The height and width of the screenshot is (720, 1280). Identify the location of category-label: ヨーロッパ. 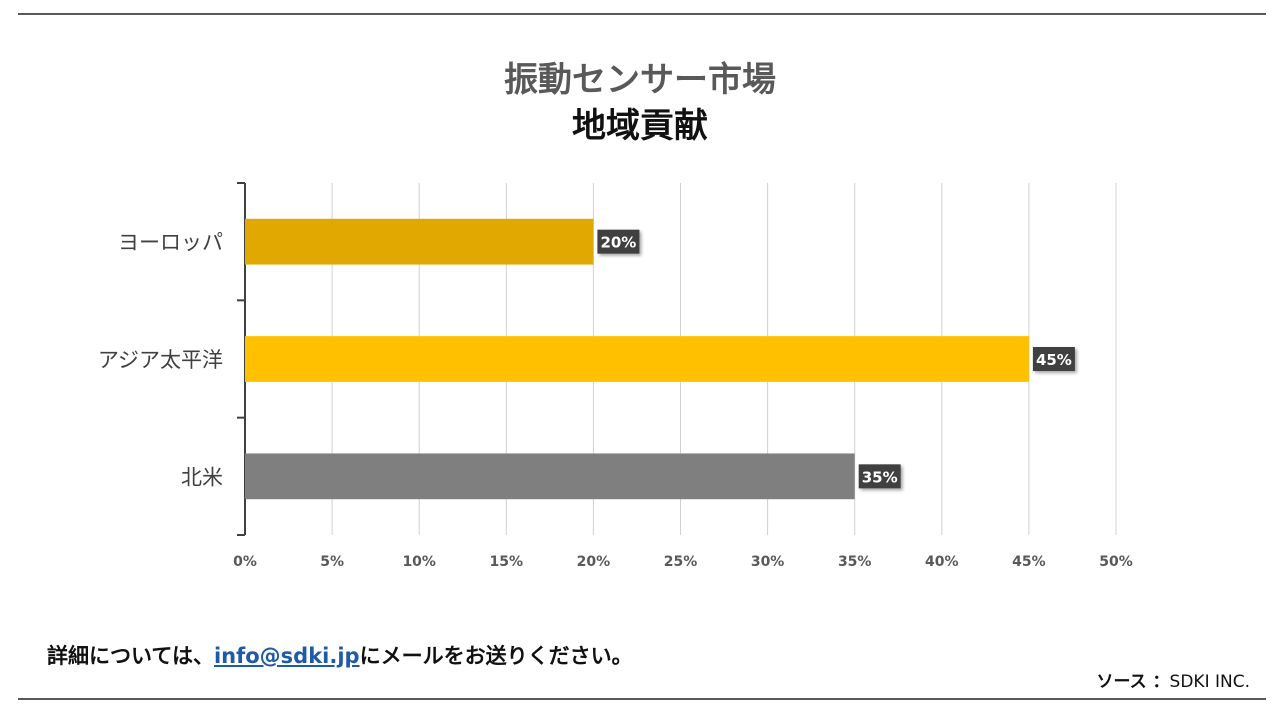
(170, 243).